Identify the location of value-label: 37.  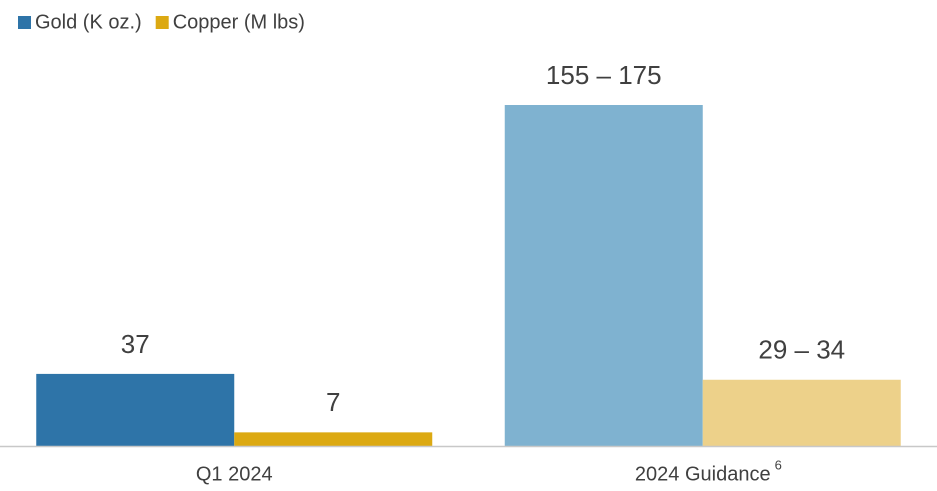
(135, 344).